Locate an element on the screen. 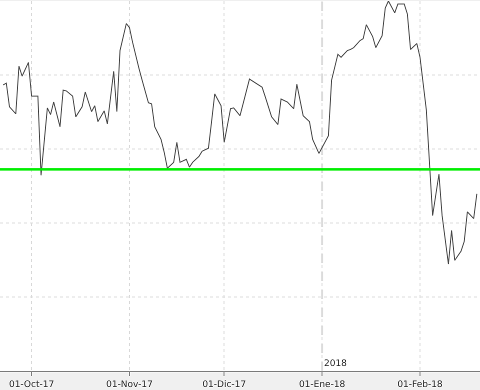 The height and width of the screenshot is (390, 480). x-tick-label: 01-Nov-17 is located at coordinates (129, 385).